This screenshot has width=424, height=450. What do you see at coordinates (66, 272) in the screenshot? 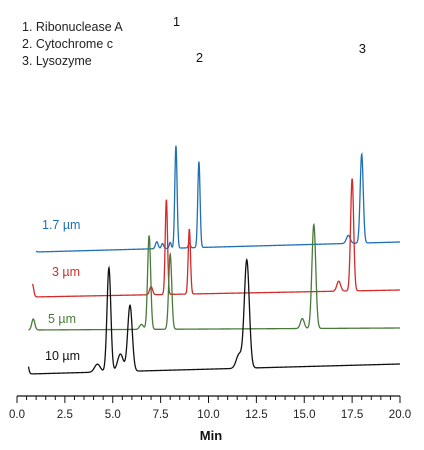
I see `trace-label-3um: 3 µm` at bounding box center [66, 272].